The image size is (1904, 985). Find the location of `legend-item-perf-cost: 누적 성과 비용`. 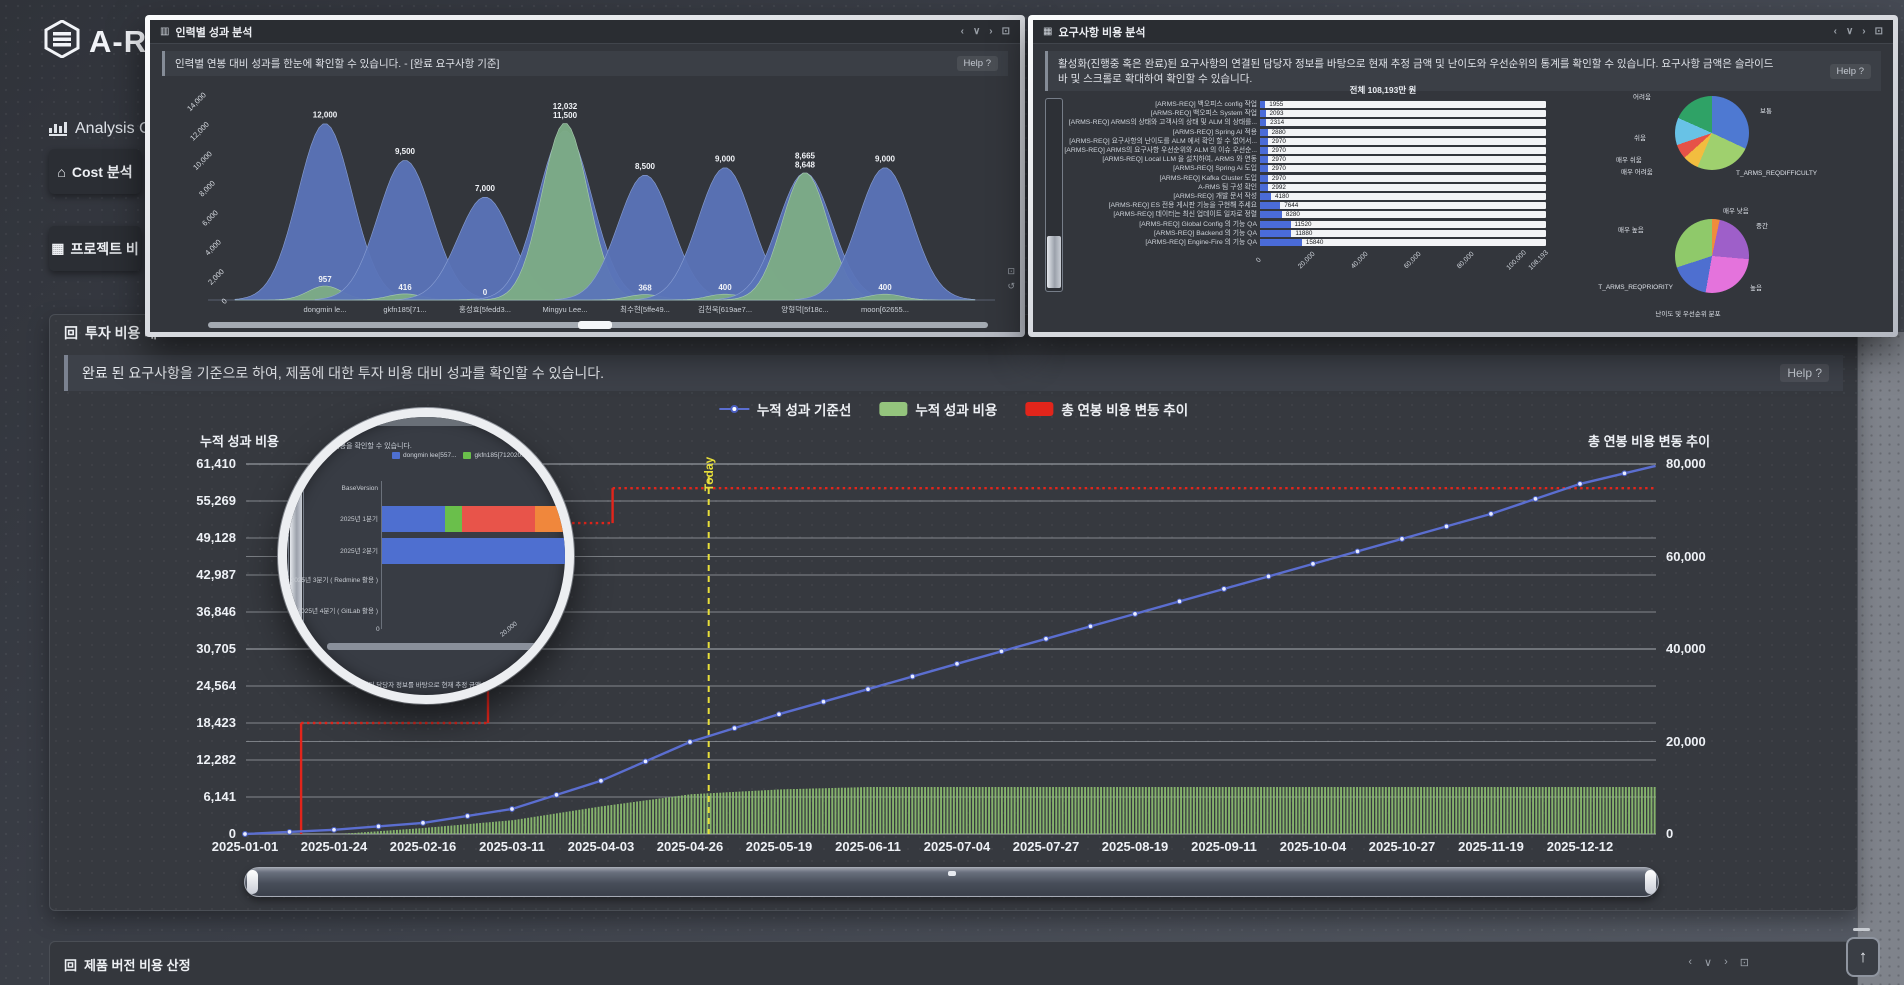

legend-item-perf-cost: 누적 성과 비용 is located at coordinates (938, 409).